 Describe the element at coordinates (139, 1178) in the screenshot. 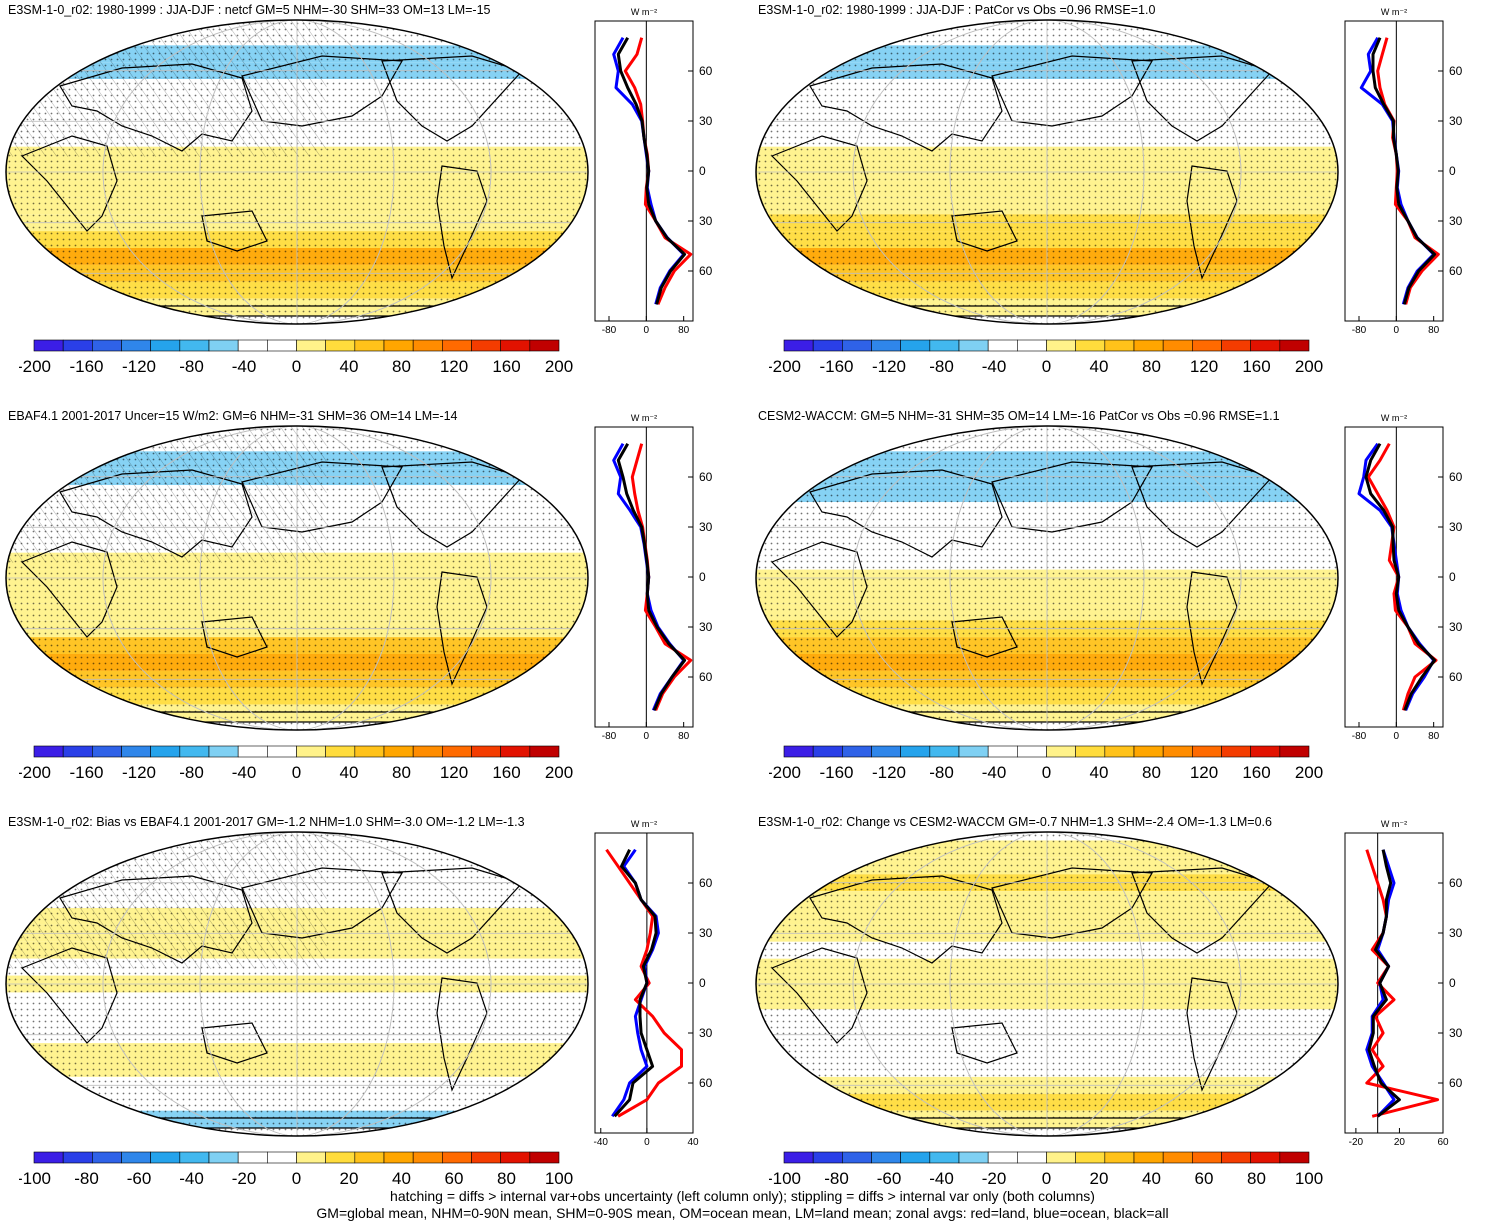

I see `colorbar-tick-label: -60` at that location.